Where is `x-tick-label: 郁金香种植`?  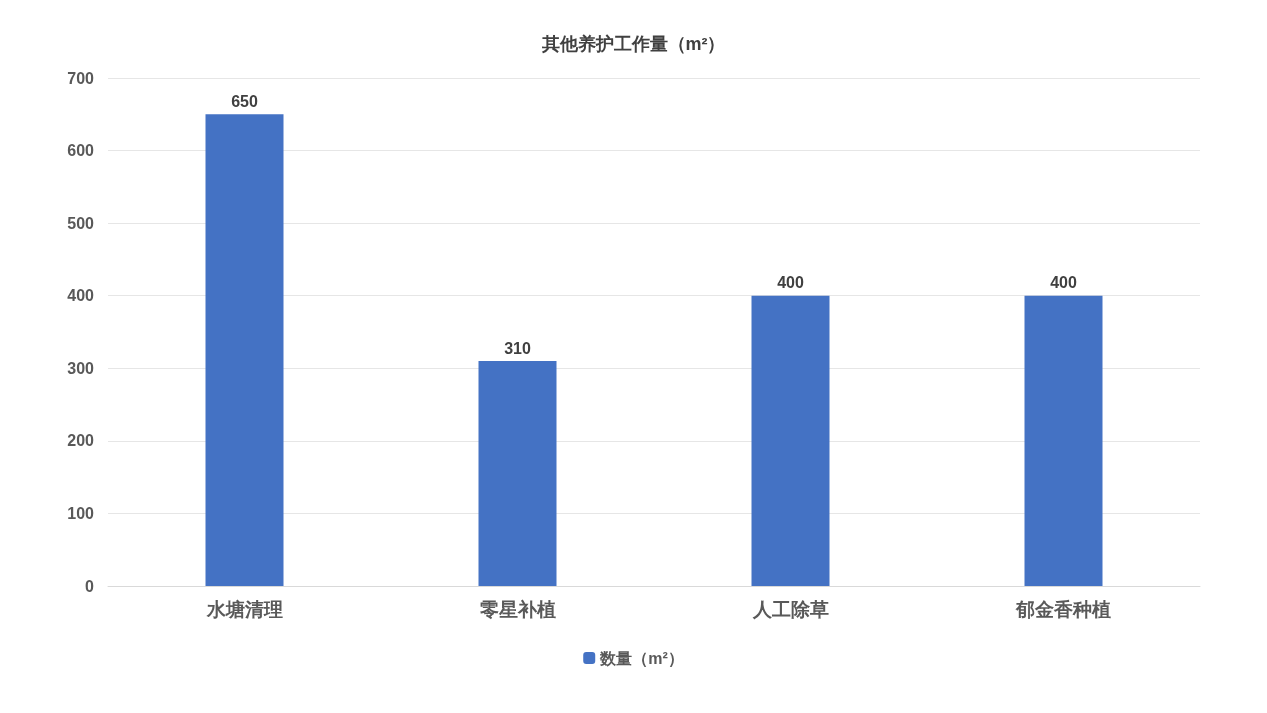 x-tick-label: 郁金香种植 is located at coordinates (1063, 609).